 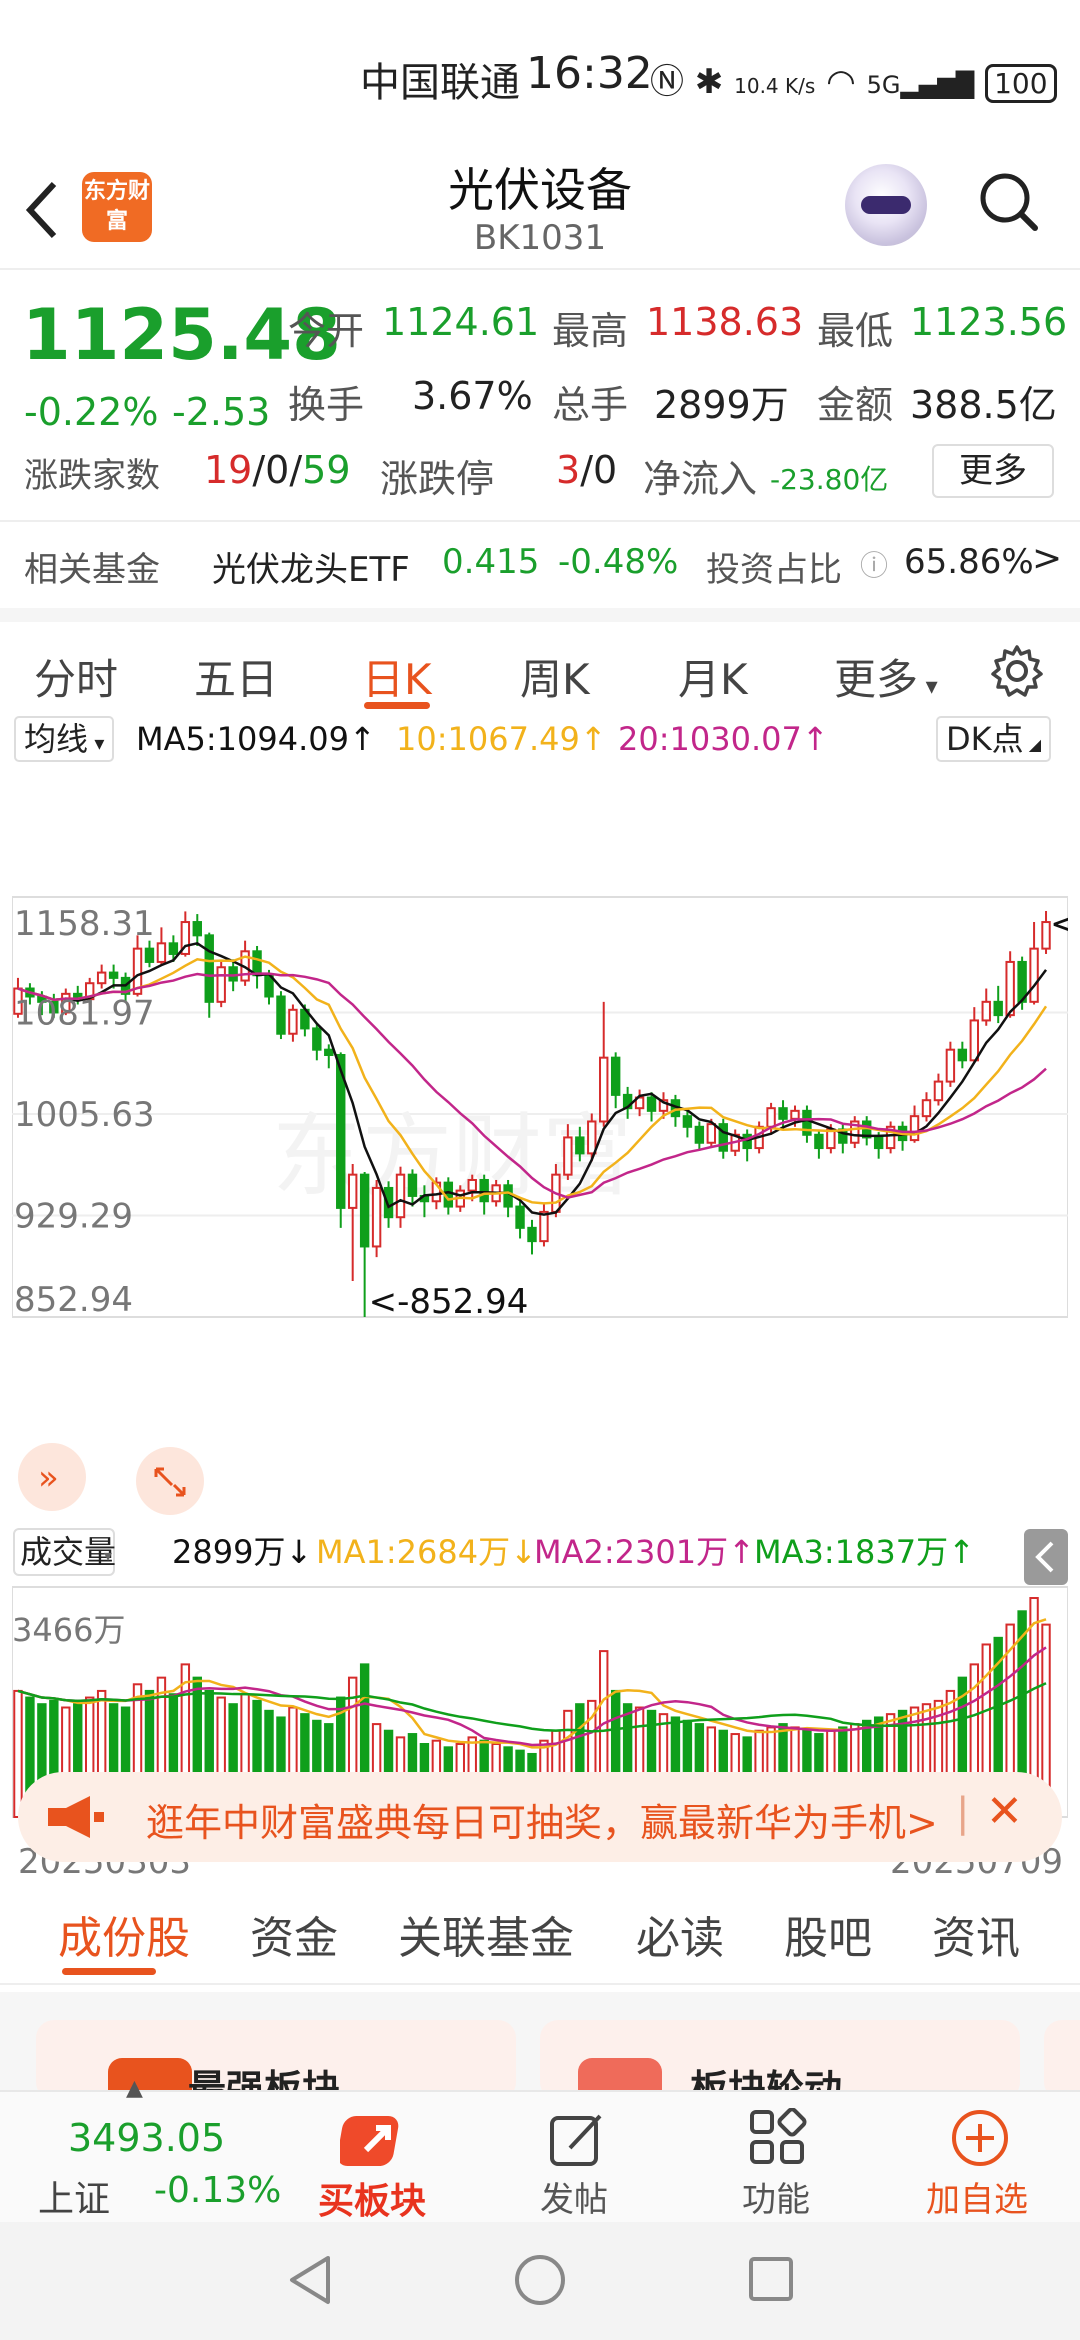 I want to click on high-value: 1138.63, so click(x=725, y=322).